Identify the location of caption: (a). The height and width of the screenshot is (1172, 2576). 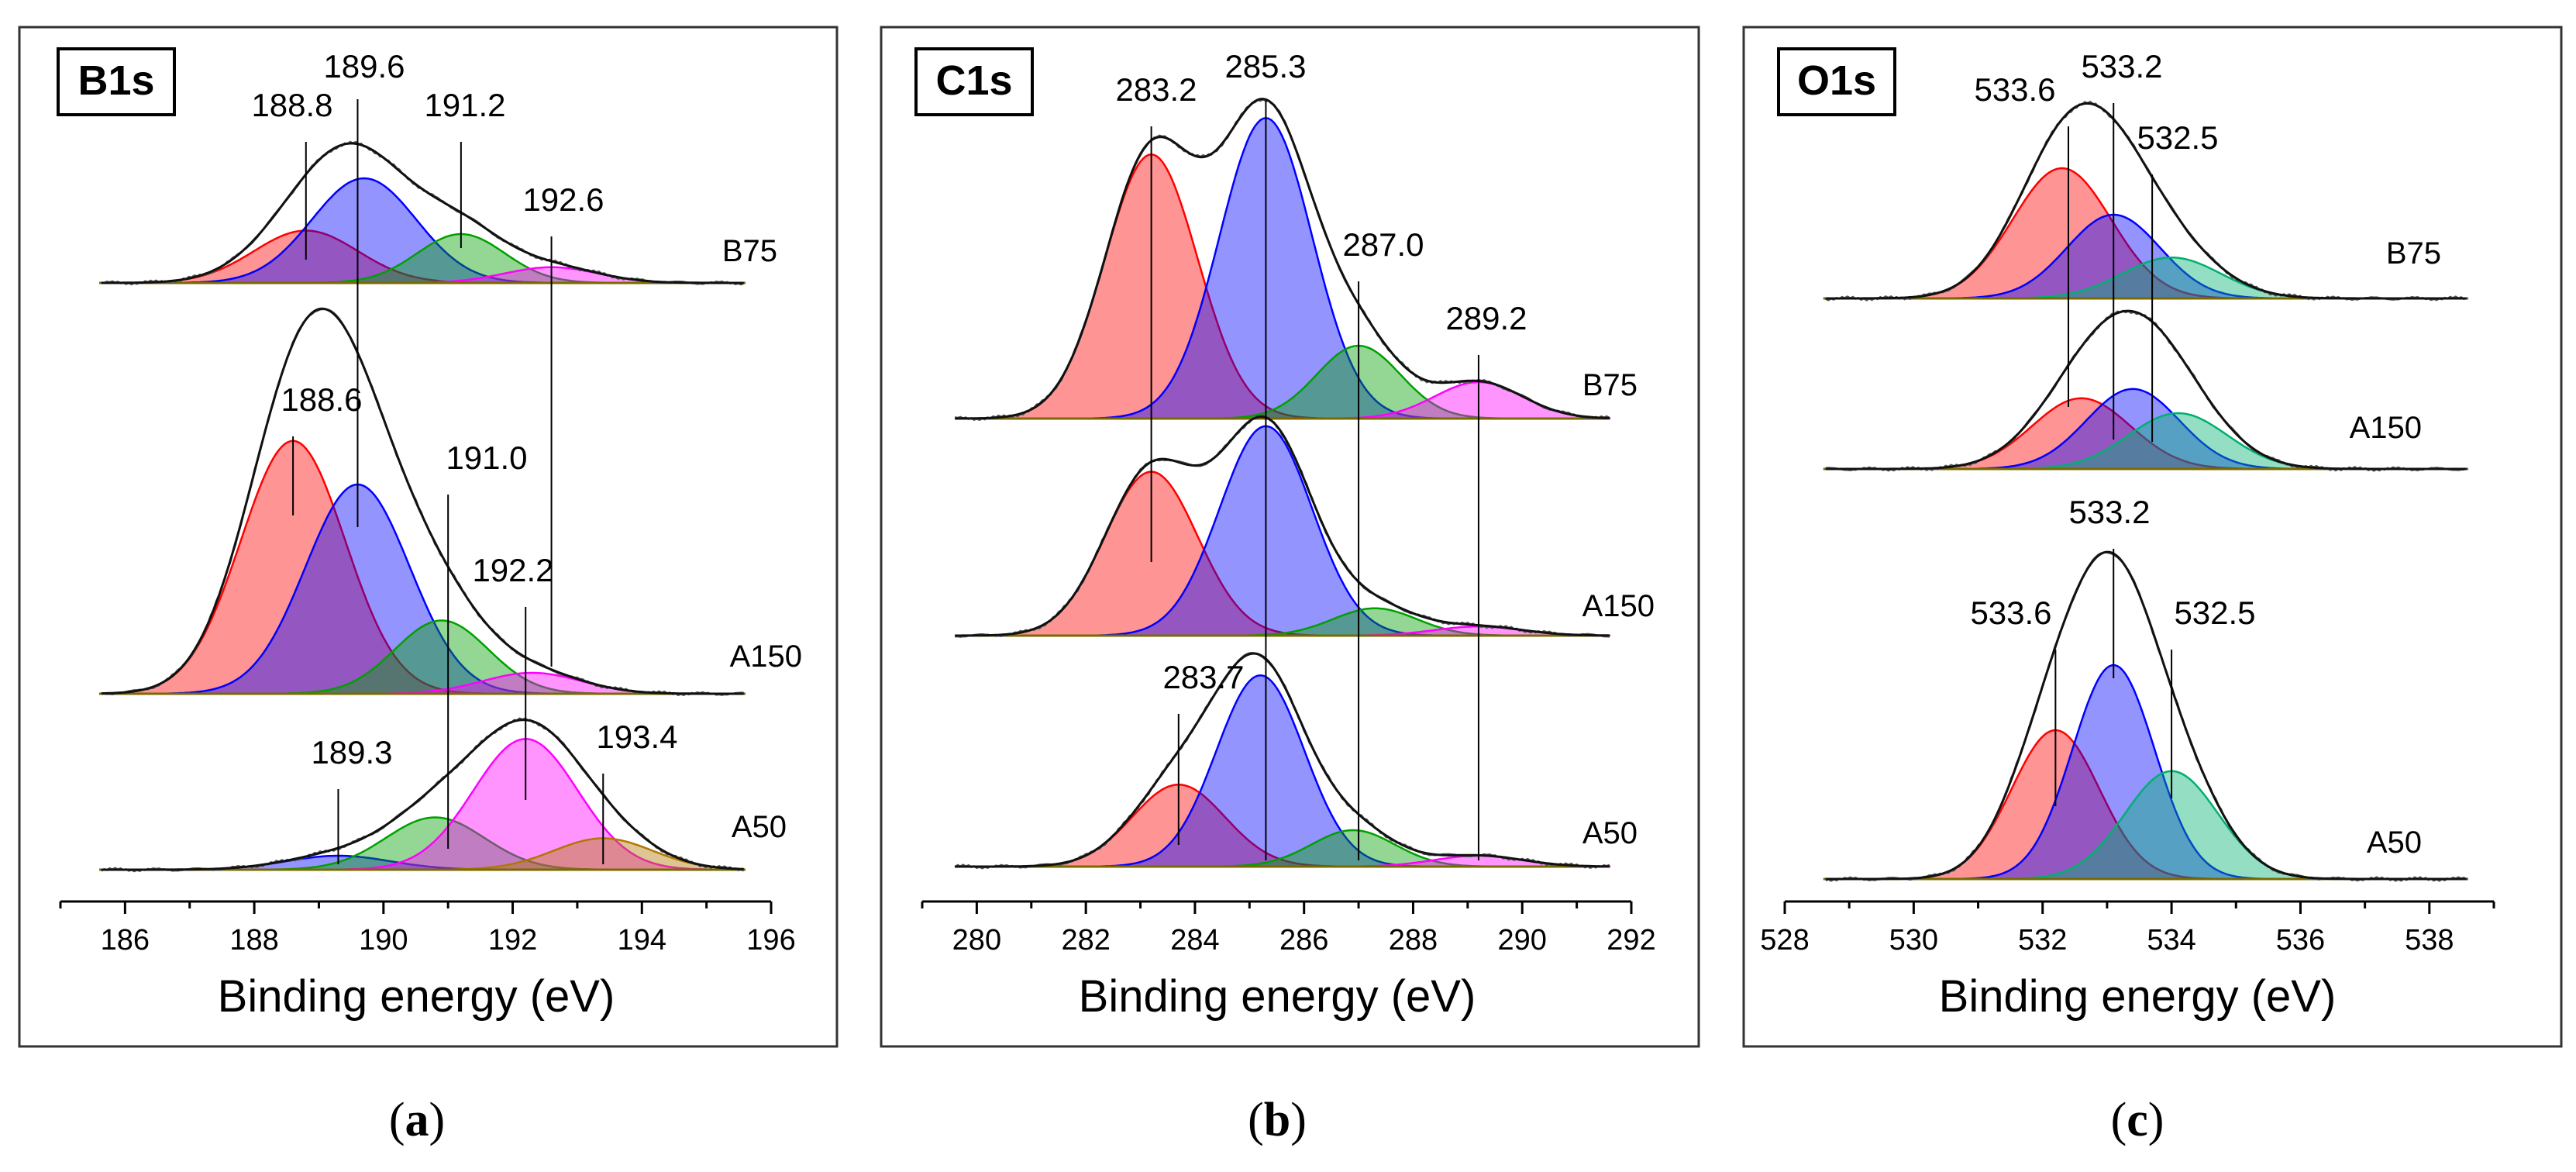
(417, 1120).